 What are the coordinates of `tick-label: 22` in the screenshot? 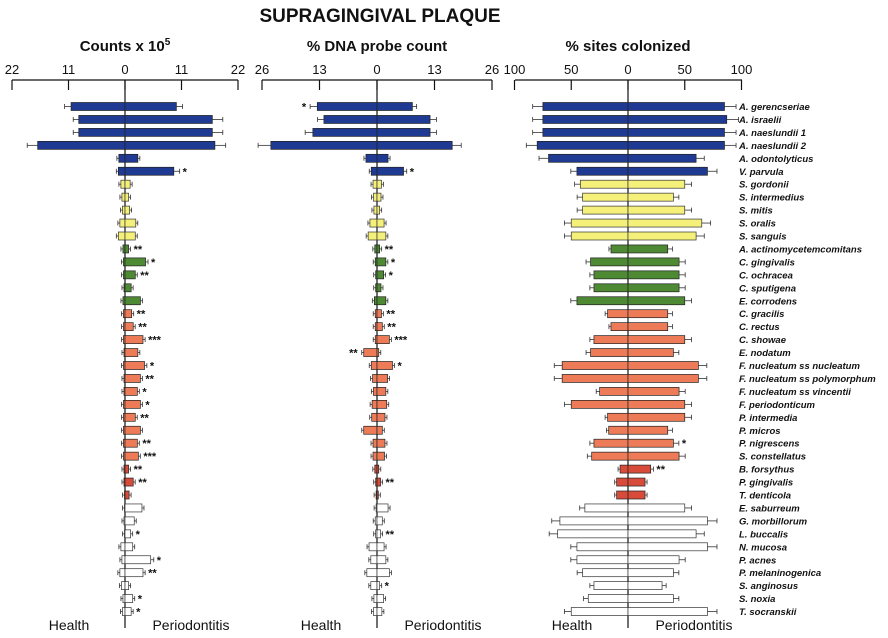 It's located at (238, 69).